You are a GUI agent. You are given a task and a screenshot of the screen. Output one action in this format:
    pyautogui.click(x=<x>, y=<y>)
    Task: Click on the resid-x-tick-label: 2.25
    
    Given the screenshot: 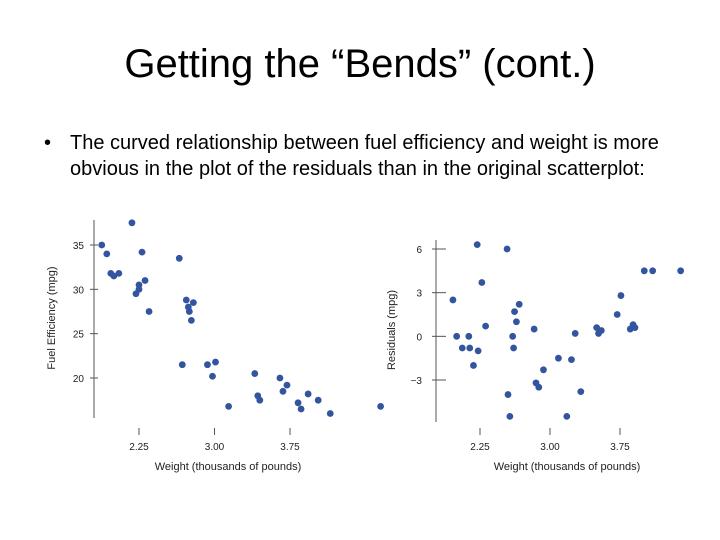 What is the action you would take?
    pyautogui.click(x=480, y=447)
    